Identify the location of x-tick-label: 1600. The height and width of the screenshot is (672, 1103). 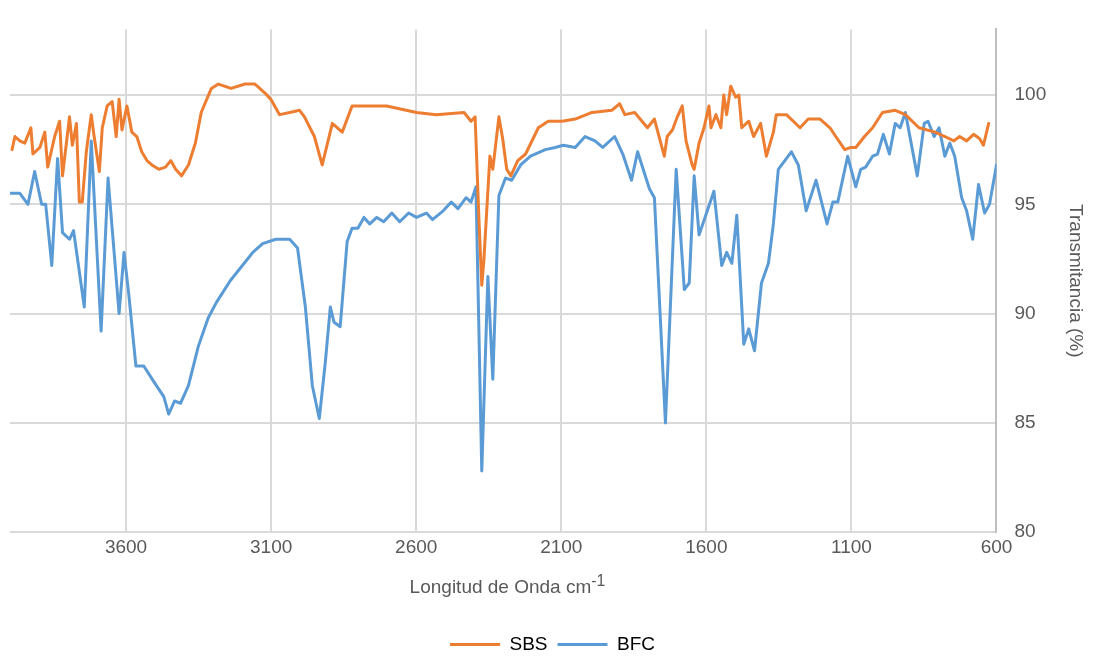
(706, 546).